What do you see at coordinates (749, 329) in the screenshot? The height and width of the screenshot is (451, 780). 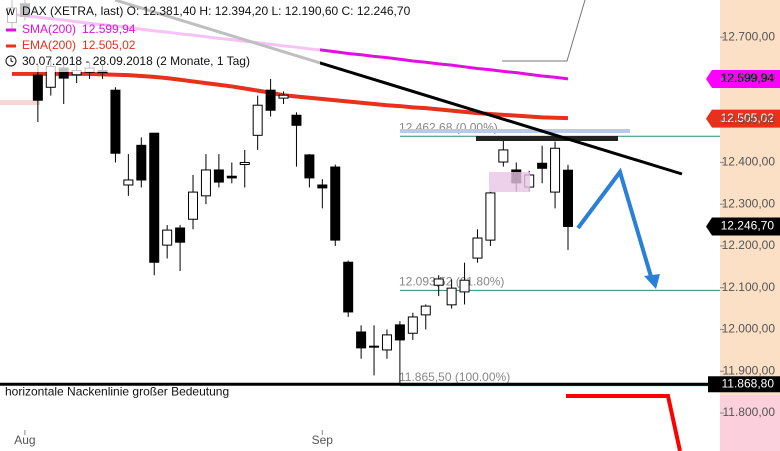 I see `y-tick-label: 12.000,00` at bounding box center [749, 329].